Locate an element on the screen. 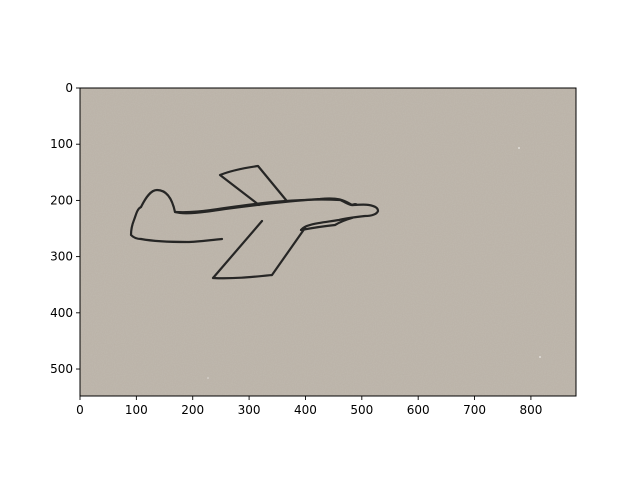 The image size is (640, 480). x-axis: 0 100 200 300 400 500 600 700 800 is located at coordinates (309, 406).